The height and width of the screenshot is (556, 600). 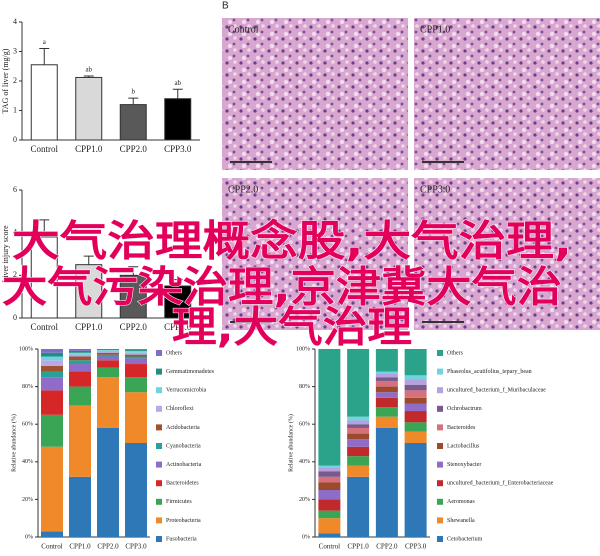 What do you see at coordinates (183, 521) in the screenshot?
I see `legend-label: Proteobacteria` at bounding box center [183, 521].